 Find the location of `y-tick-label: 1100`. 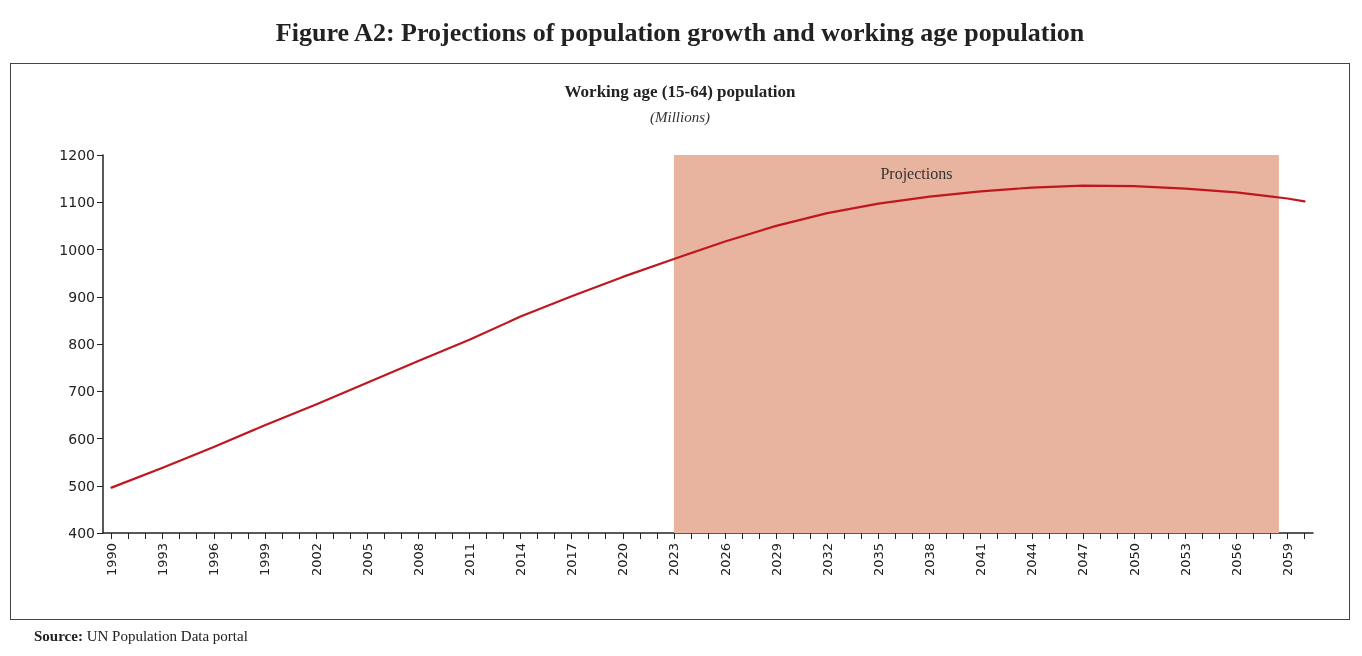

y-tick-label: 1100 is located at coordinates (77, 202).